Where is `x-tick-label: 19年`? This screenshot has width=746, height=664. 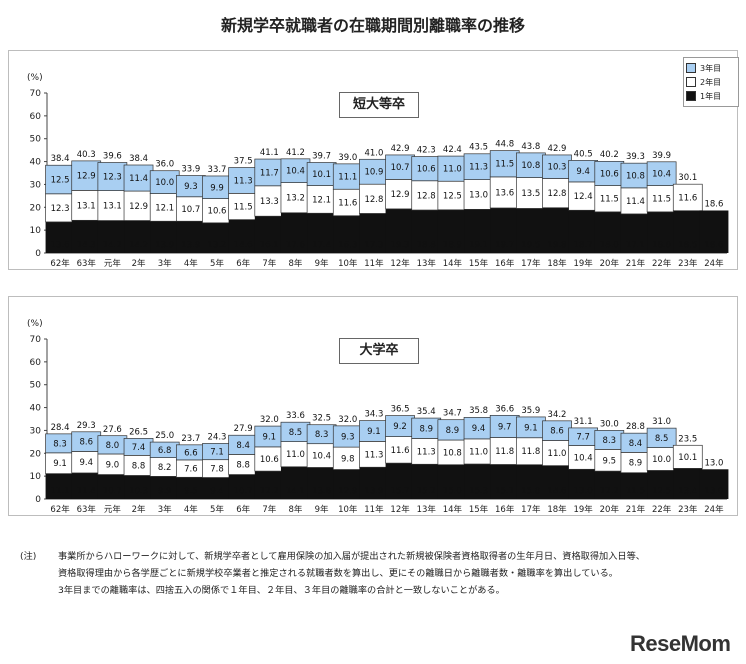
x-tick-label: 19年 is located at coordinates (583, 263).